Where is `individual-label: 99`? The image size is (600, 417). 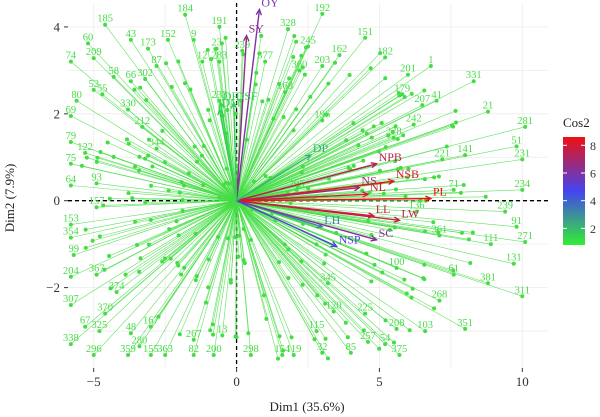 individual-label: 99 is located at coordinates (73, 249).